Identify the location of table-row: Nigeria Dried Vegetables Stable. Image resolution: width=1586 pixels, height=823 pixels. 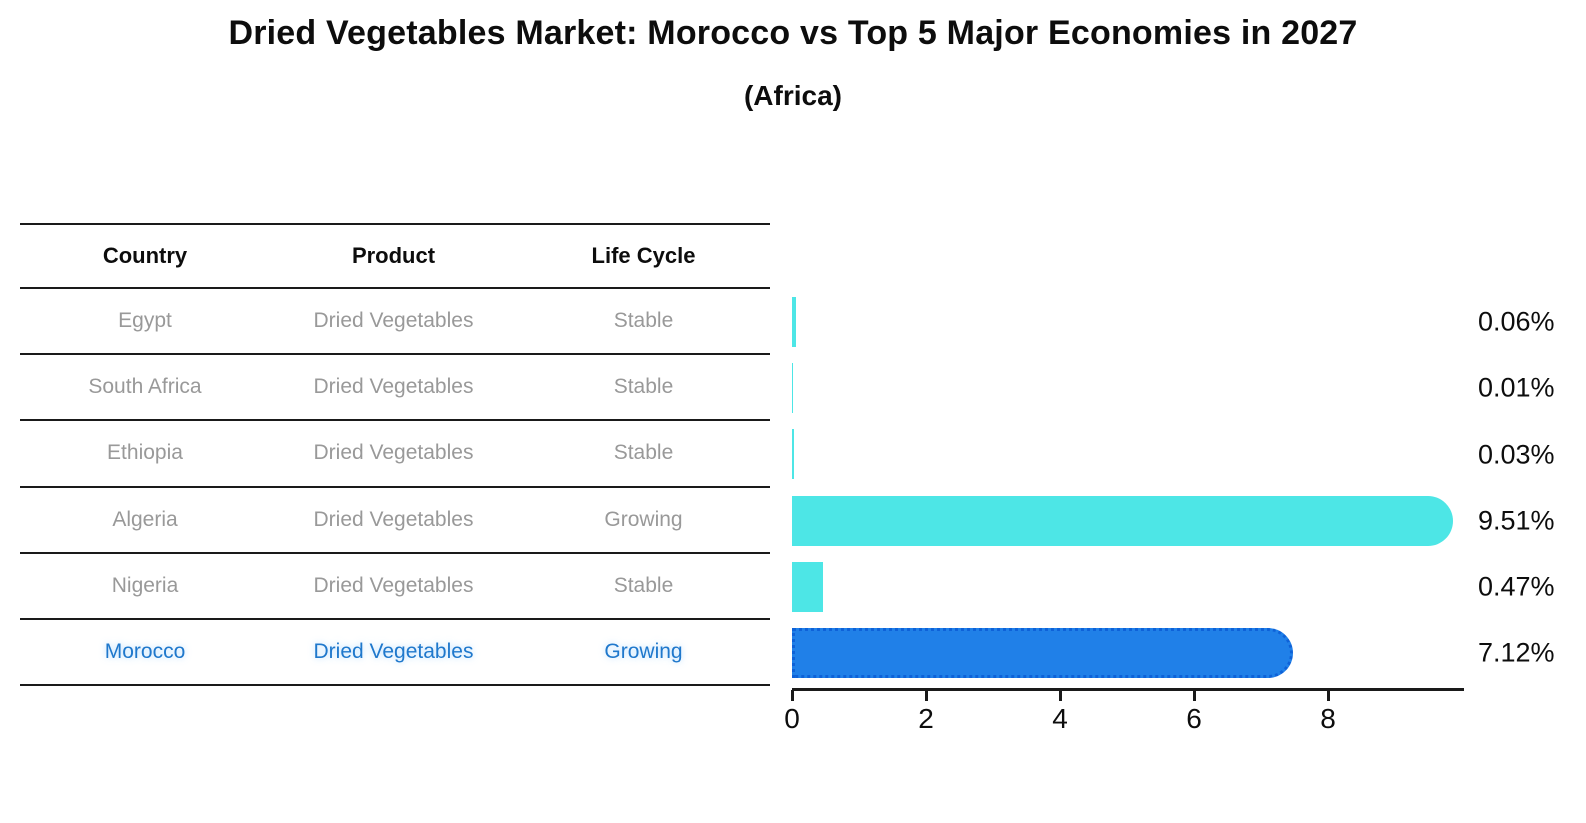
(395, 587).